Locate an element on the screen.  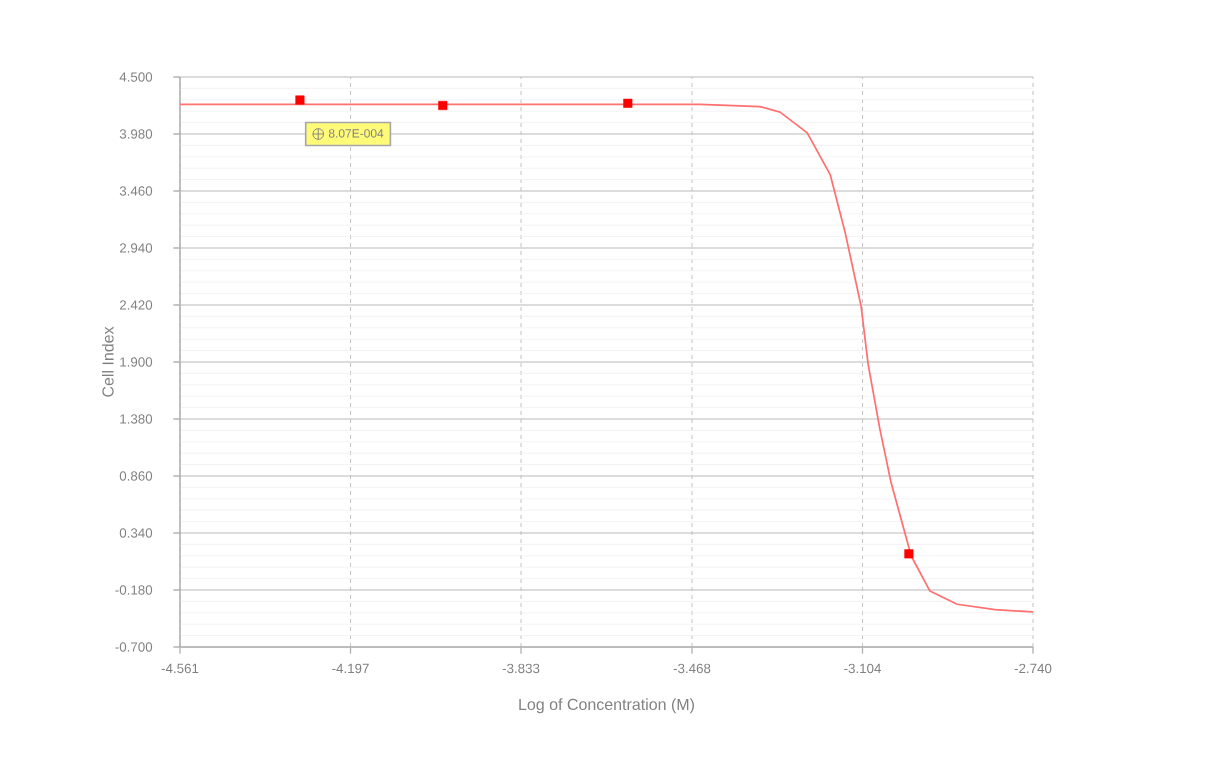
y-tick-label: 1.380 is located at coordinates (136, 419).